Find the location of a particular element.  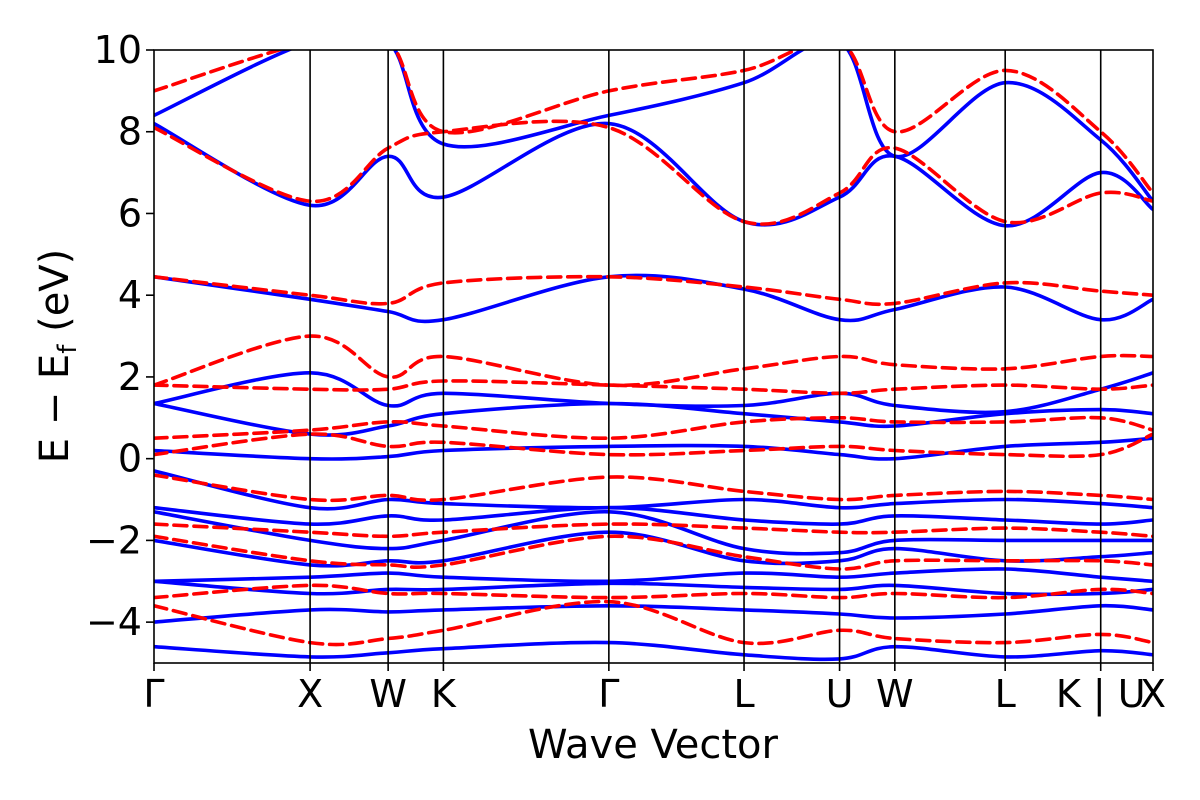

y-axis-title: E − Ef (eV) is located at coordinates (57, 356).